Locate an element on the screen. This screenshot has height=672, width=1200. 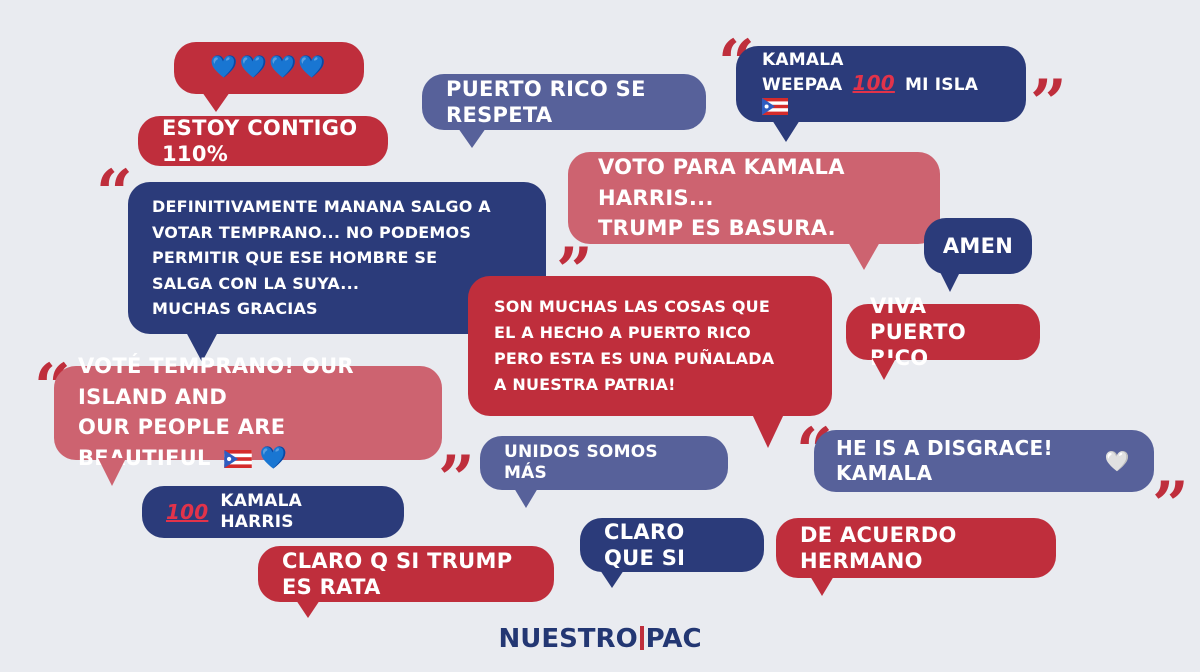
comment-text: UNIDOS SOMOS MÁS is located at coordinates (581, 462).